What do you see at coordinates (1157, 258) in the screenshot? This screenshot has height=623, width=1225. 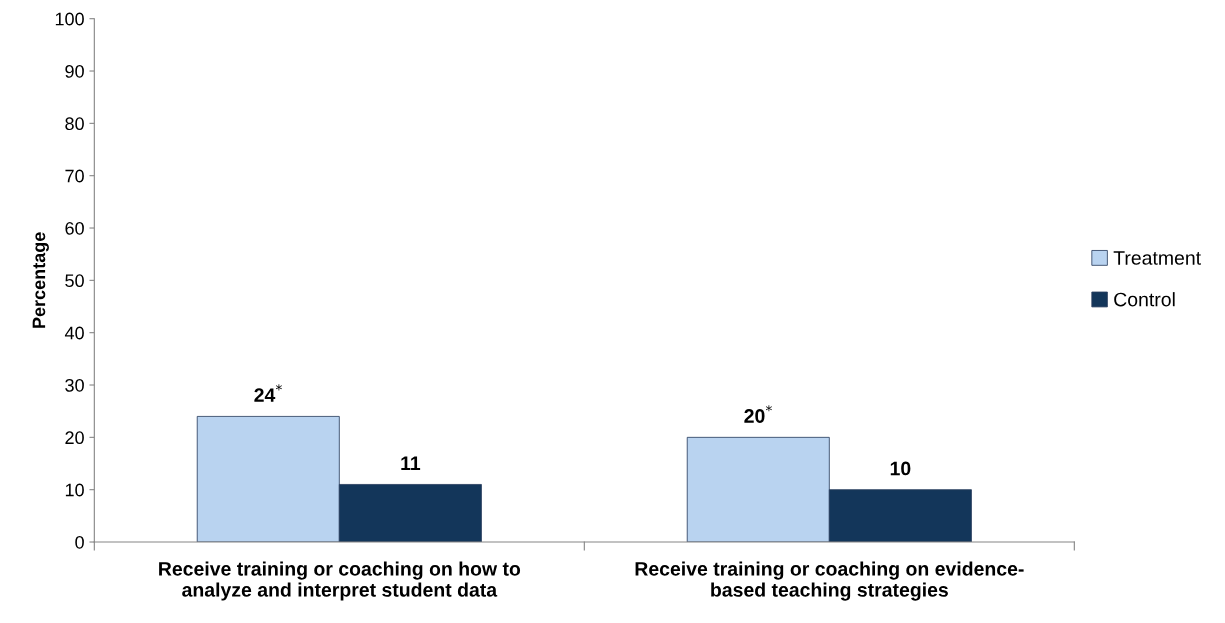 I see `legend-label: Treatment` at bounding box center [1157, 258].